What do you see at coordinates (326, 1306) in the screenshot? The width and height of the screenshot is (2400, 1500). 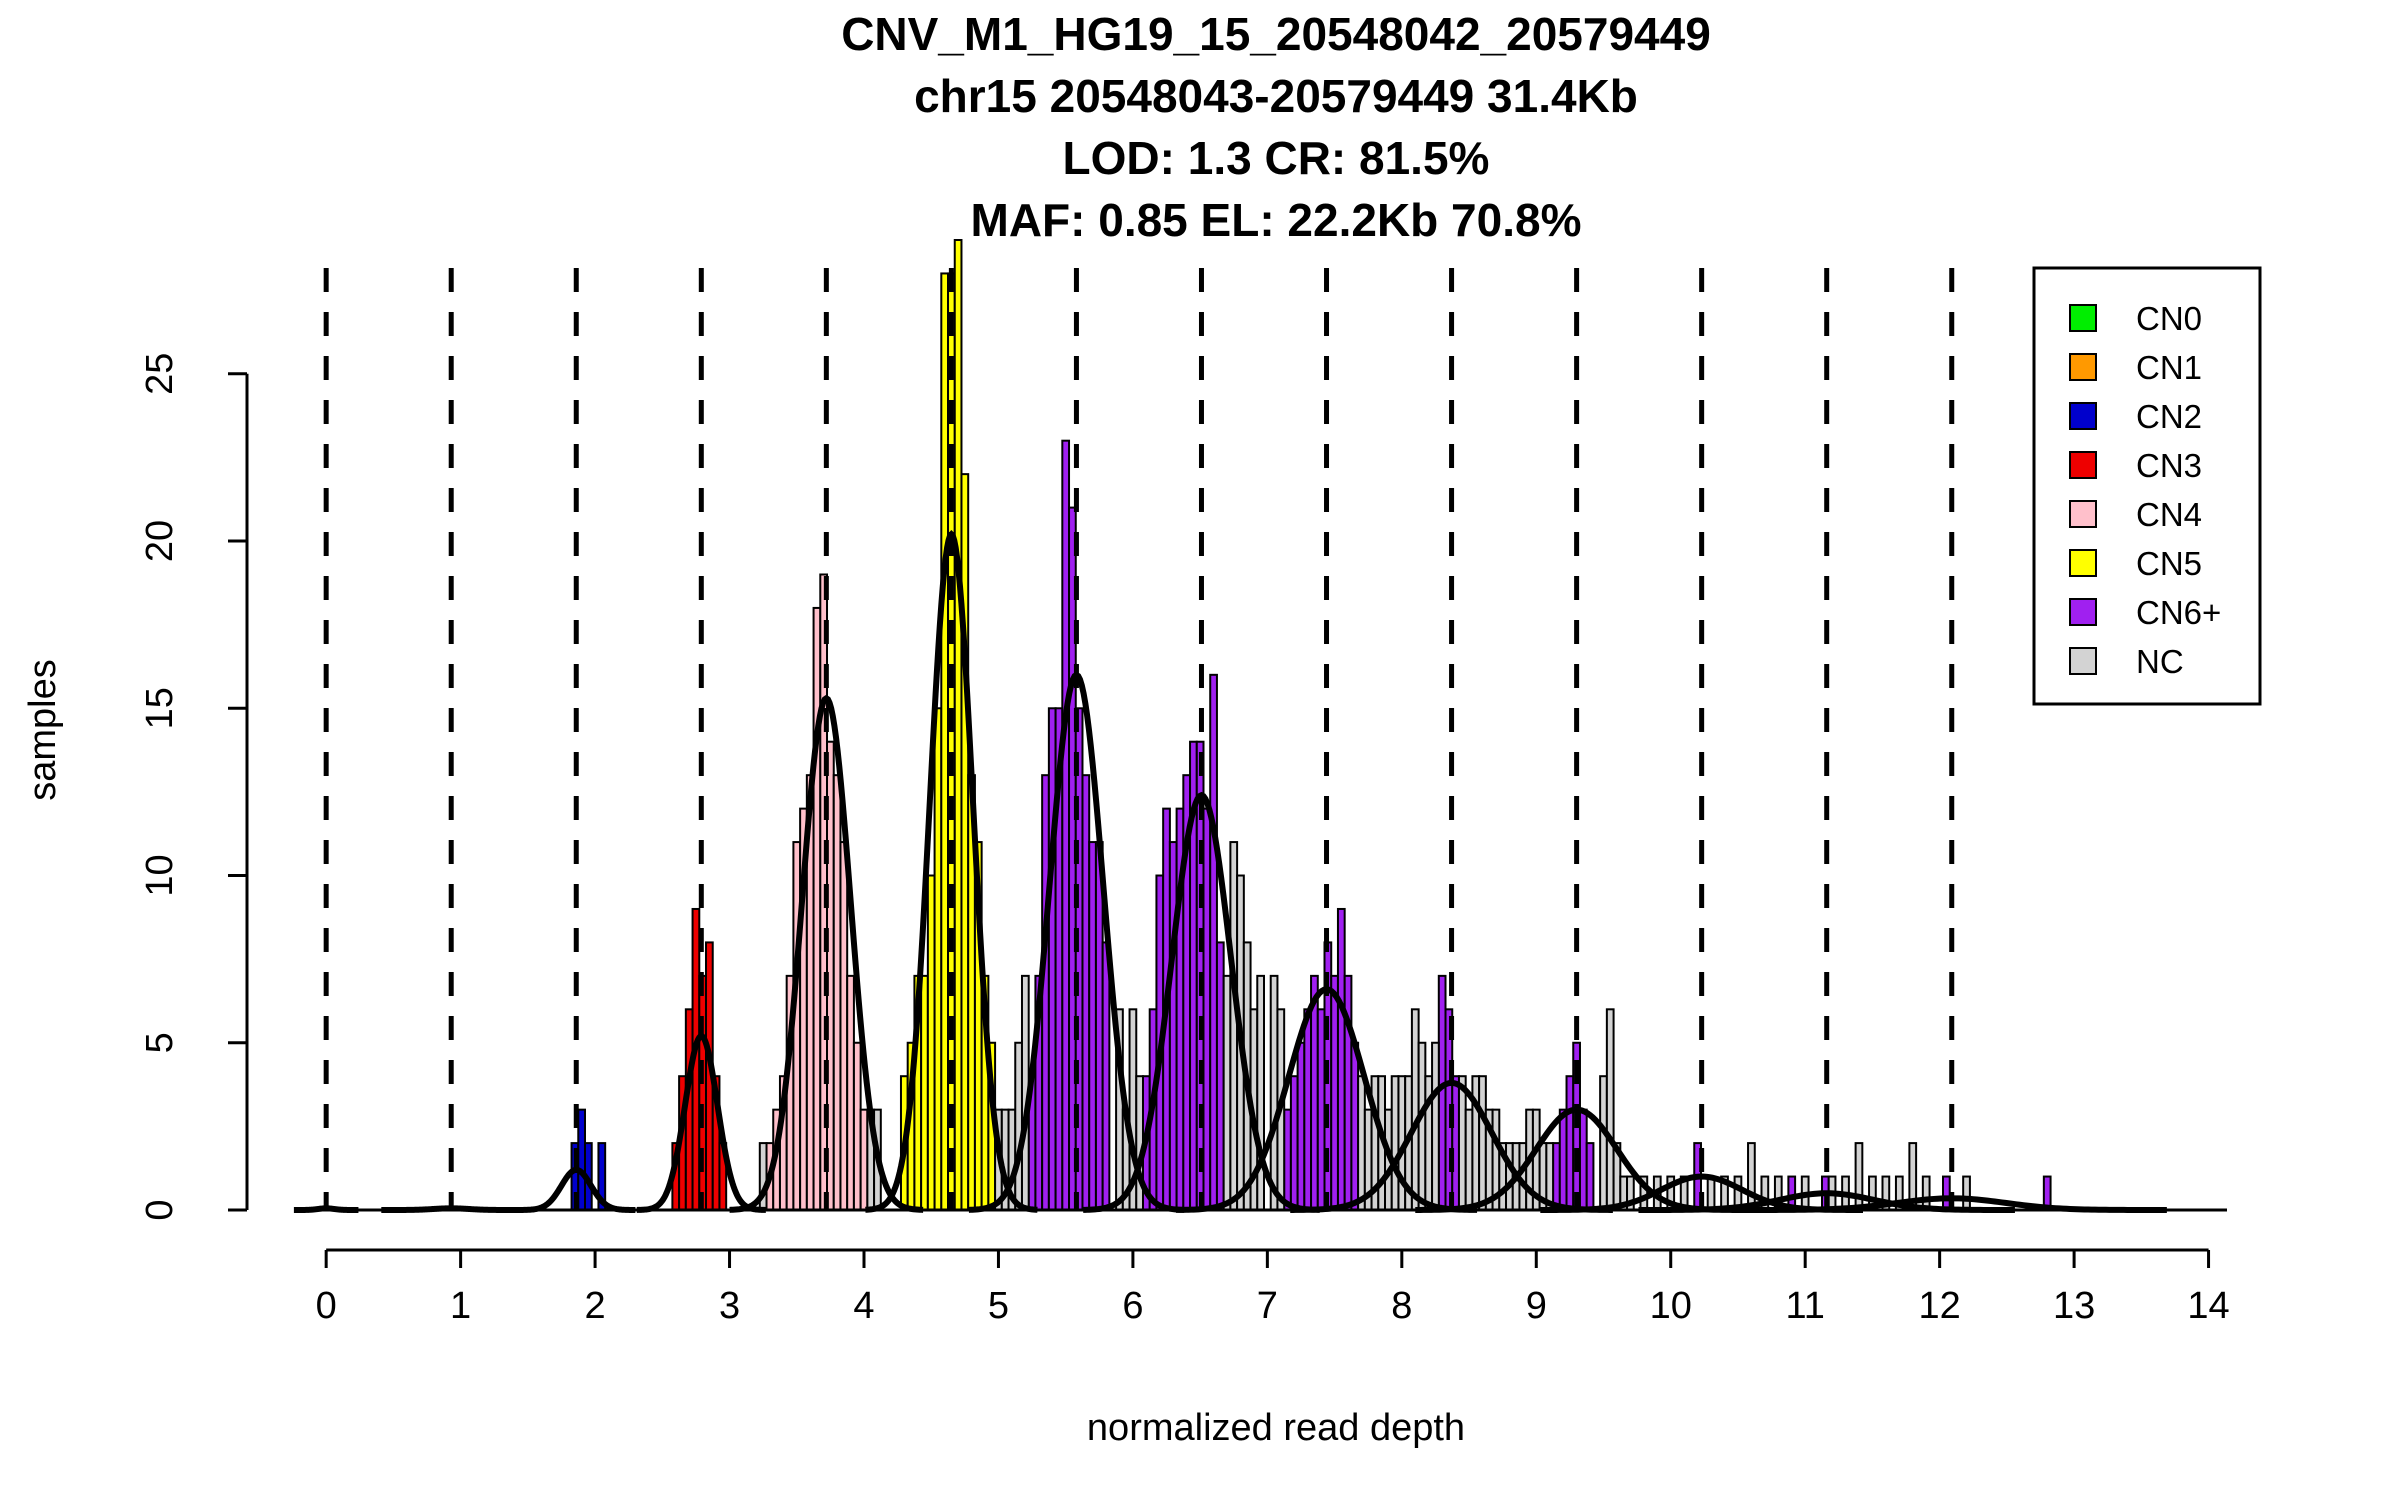 I see `x-tick-label-0: 0` at bounding box center [326, 1306].